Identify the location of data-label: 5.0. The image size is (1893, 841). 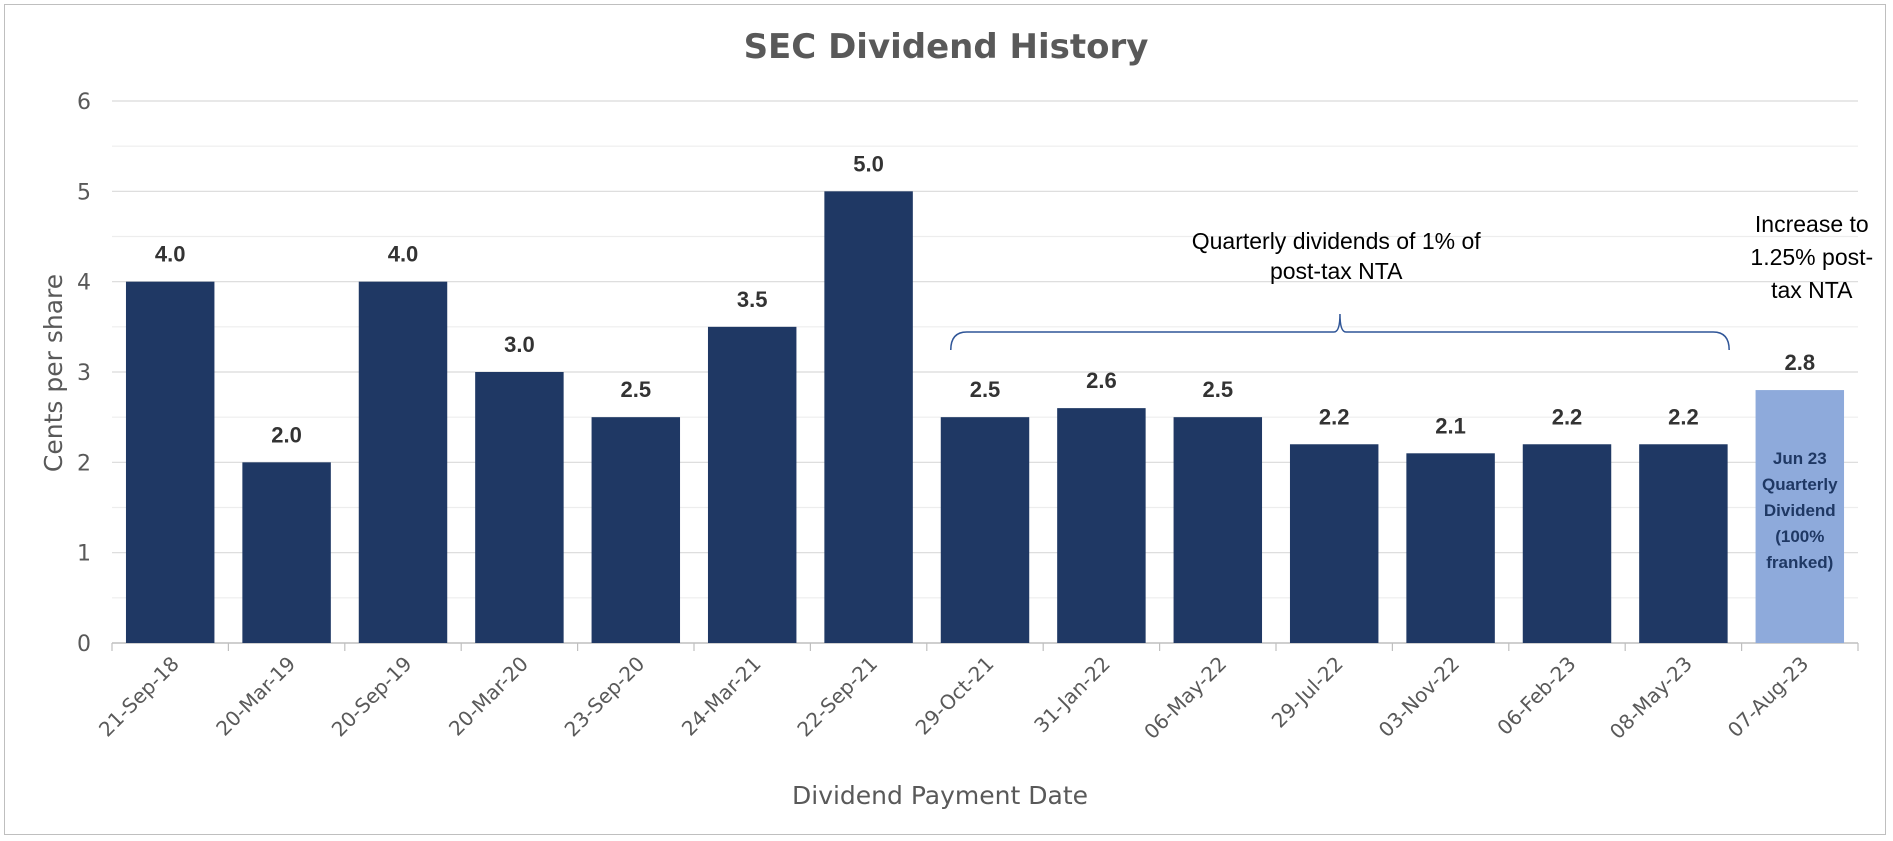
(868, 163).